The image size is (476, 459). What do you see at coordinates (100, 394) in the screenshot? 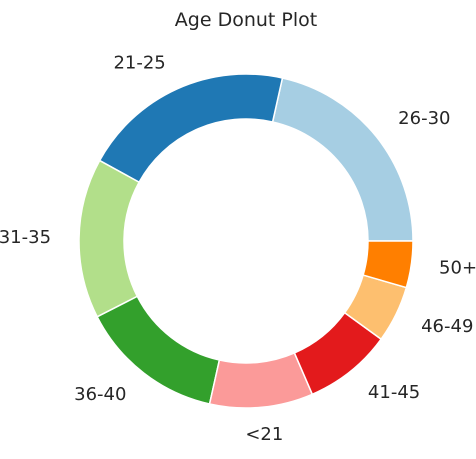
I see `slice-label: 36-40` at bounding box center [100, 394].